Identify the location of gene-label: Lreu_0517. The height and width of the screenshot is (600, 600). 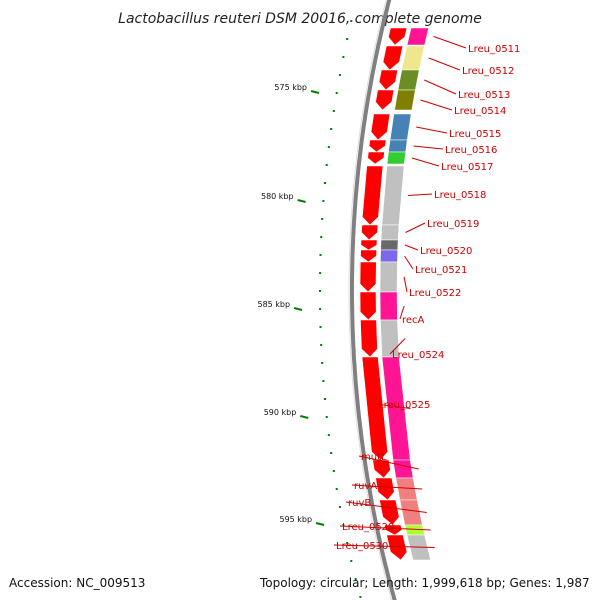
(467, 167).